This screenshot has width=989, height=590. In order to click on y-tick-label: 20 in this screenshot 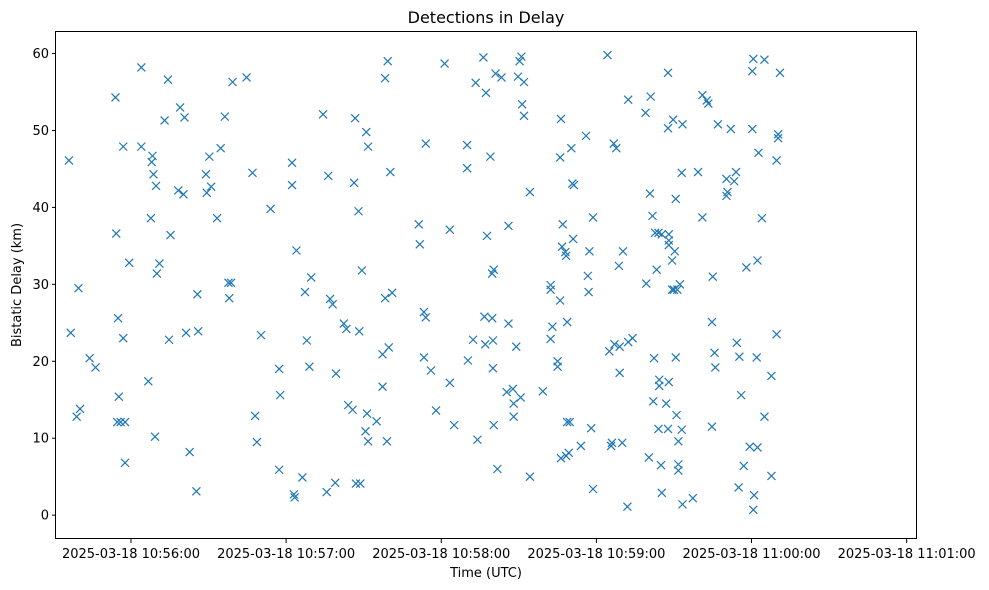, I will do `click(40, 362)`.